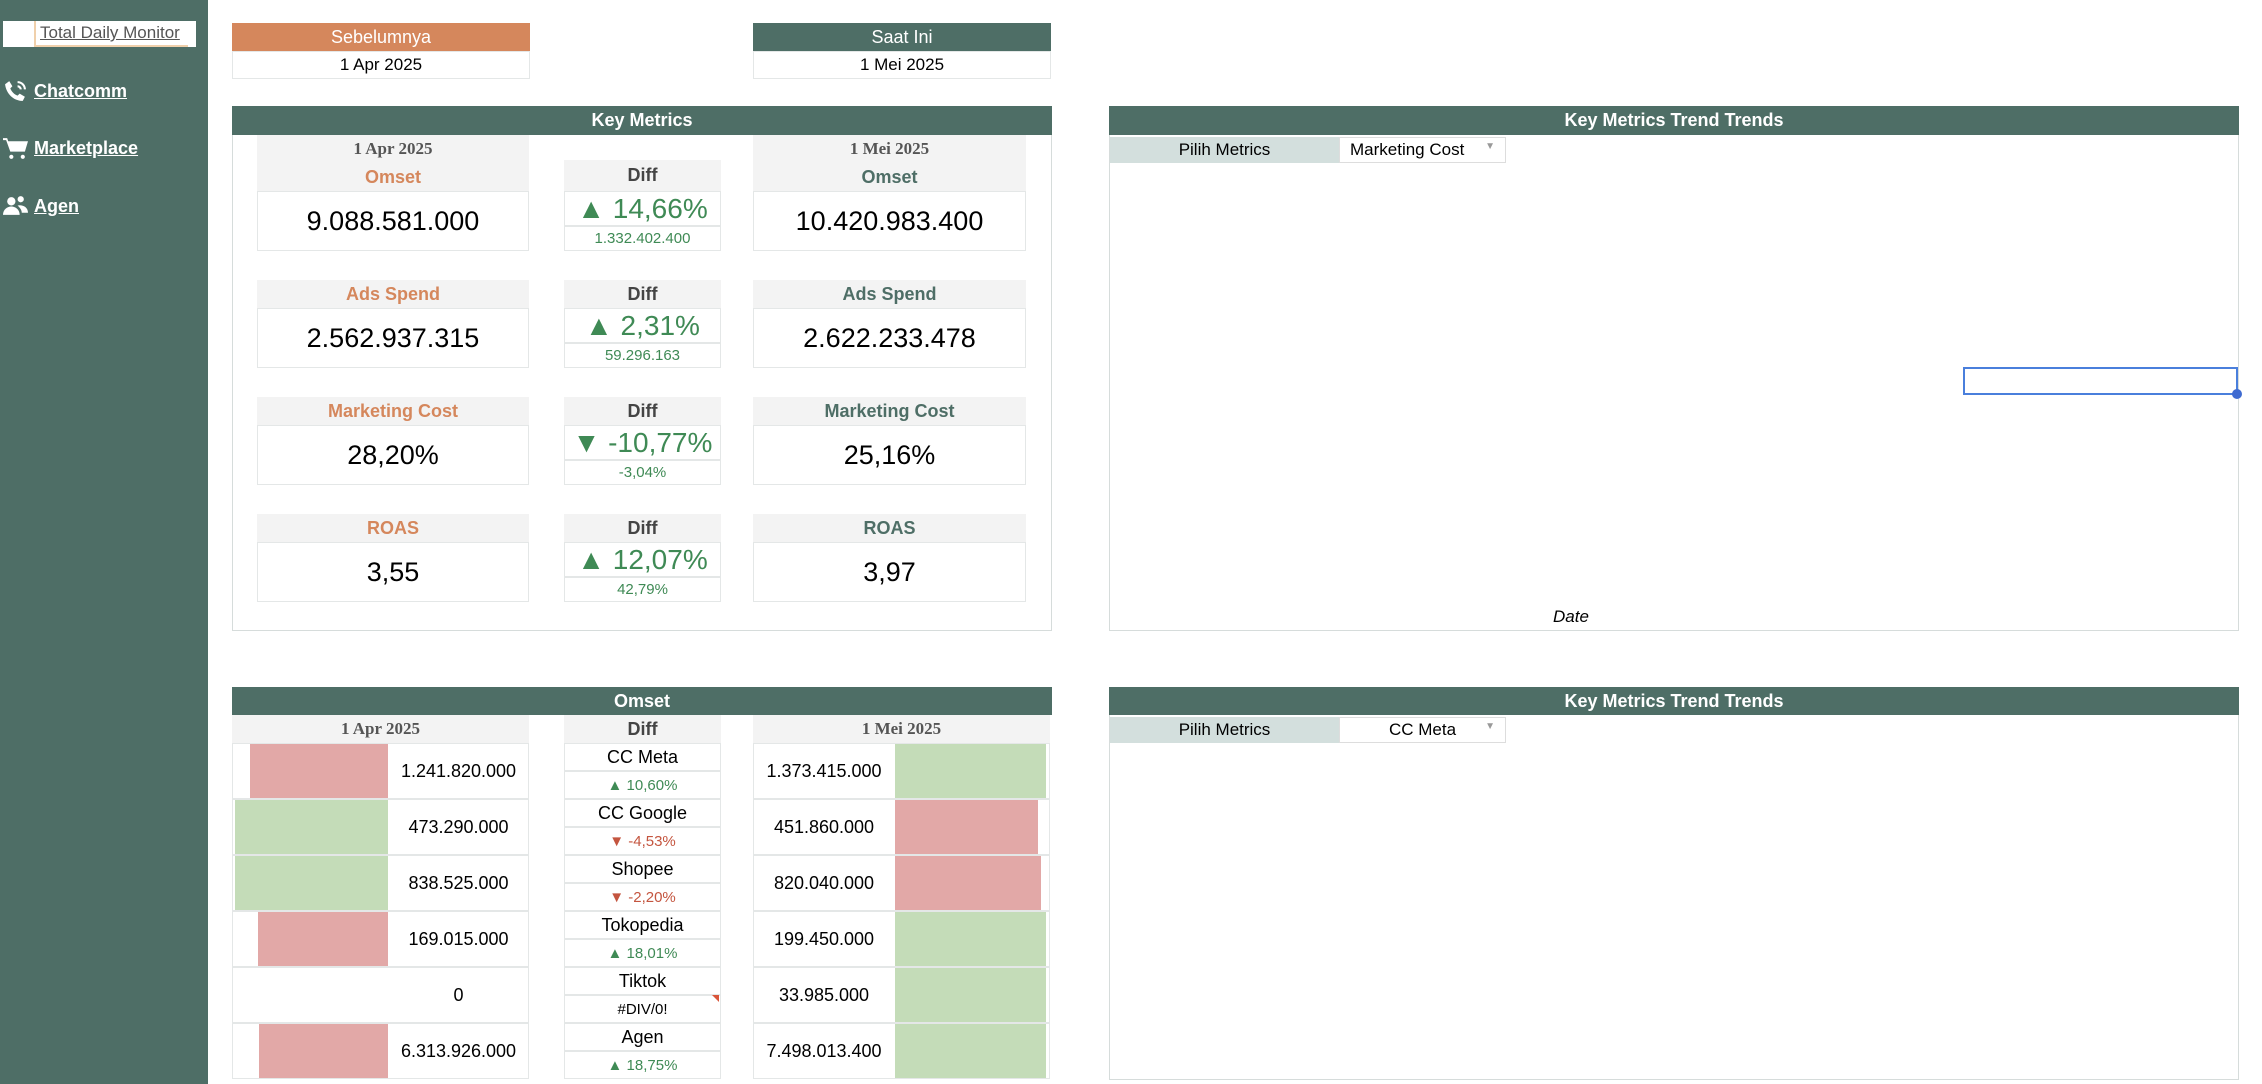 The width and height of the screenshot is (2262, 1084). Describe the element at coordinates (1571, 616) in the screenshot. I see `x-axis-label: Date` at that location.